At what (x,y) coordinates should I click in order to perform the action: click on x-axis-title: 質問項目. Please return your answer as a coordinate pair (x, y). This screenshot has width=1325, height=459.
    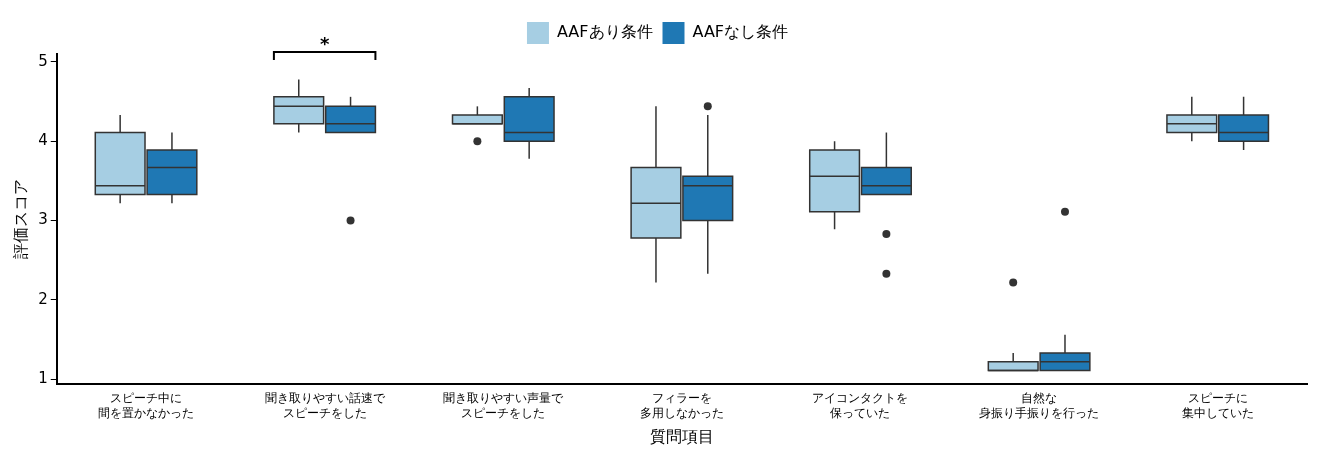
    Looking at the image, I should click on (681, 436).